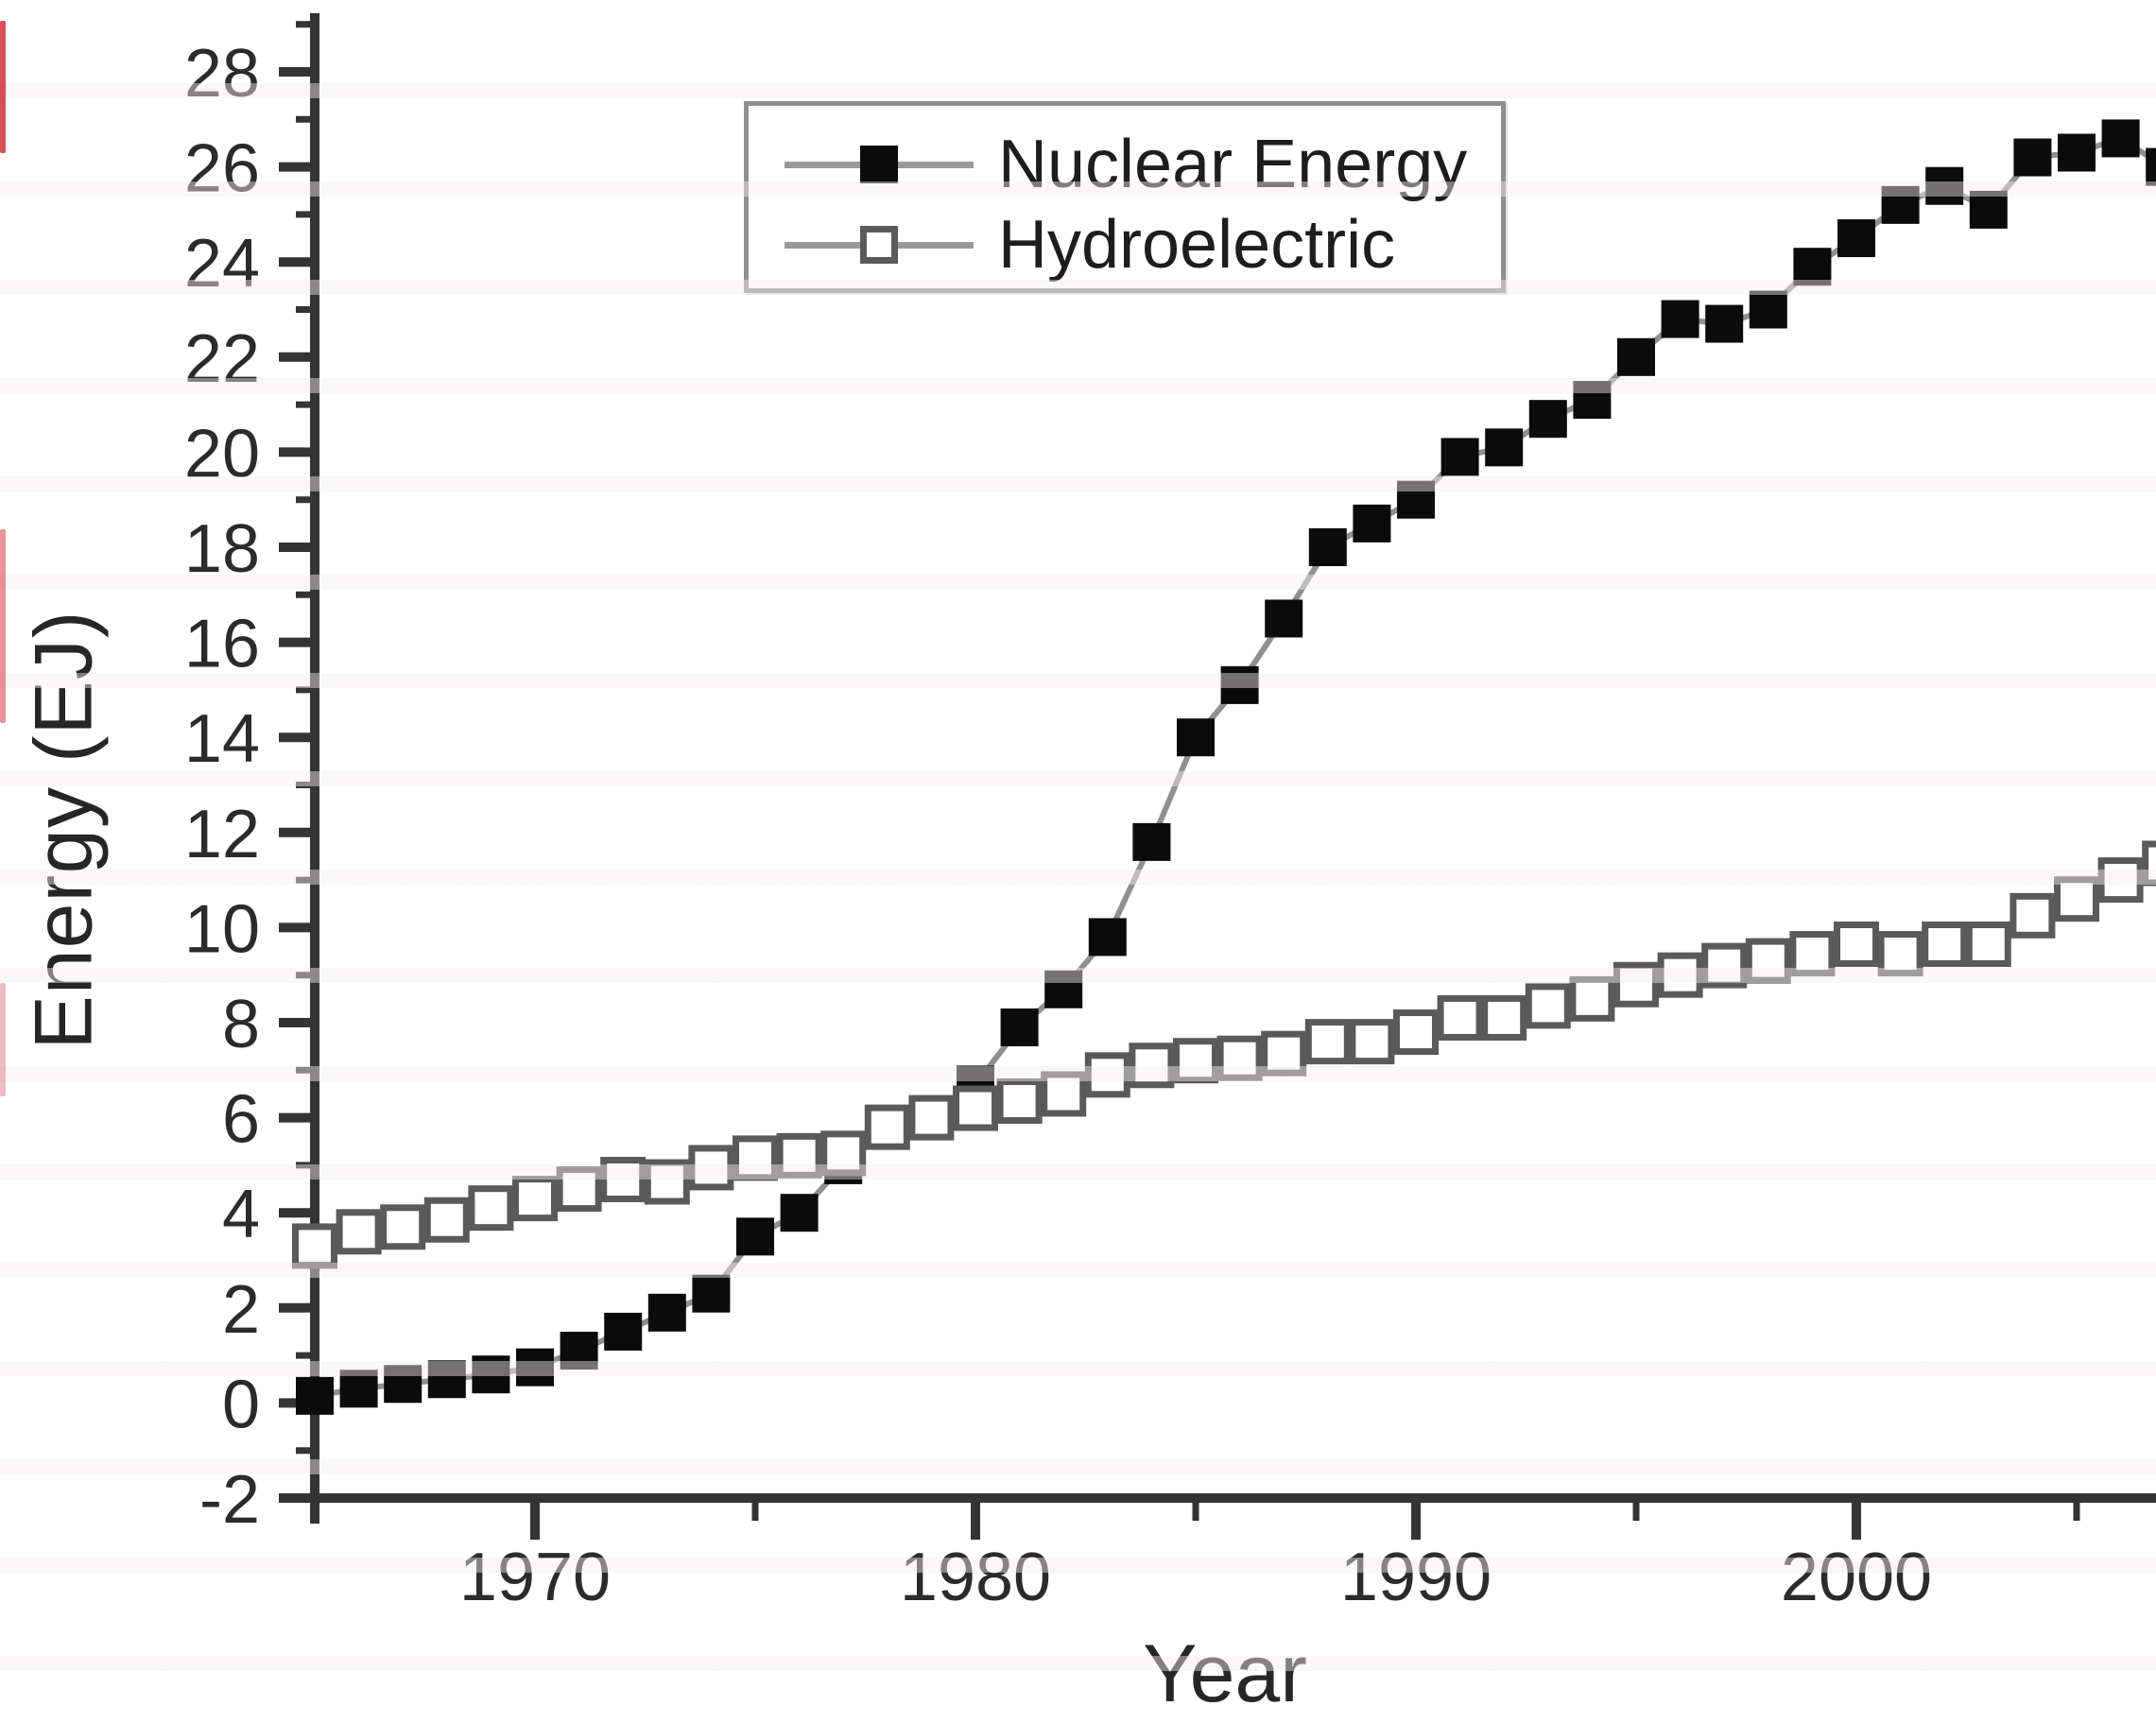 The width and height of the screenshot is (2156, 1723). What do you see at coordinates (222, 739) in the screenshot?
I see `y-tick-label: 14` at bounding box center [222, 739].